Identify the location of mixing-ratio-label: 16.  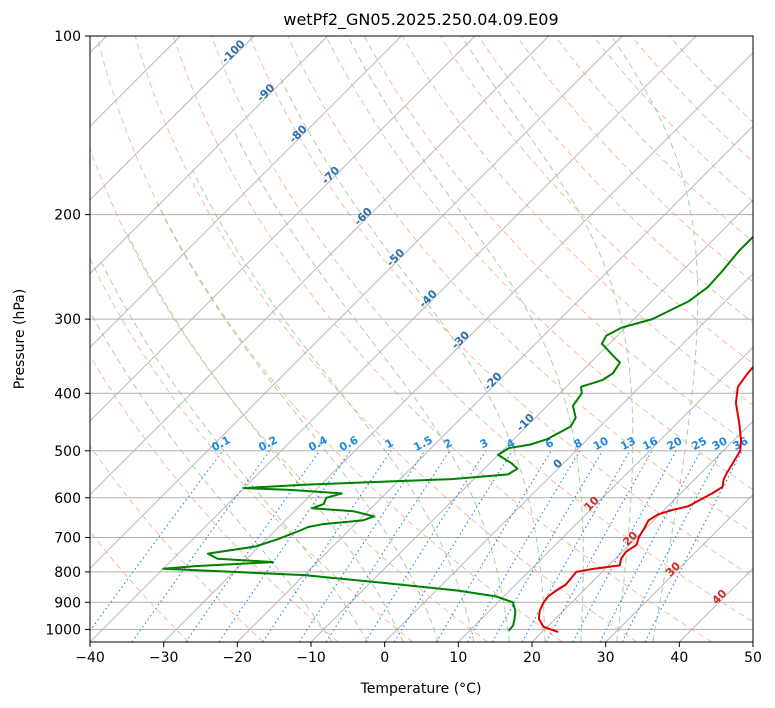
(650, 443).